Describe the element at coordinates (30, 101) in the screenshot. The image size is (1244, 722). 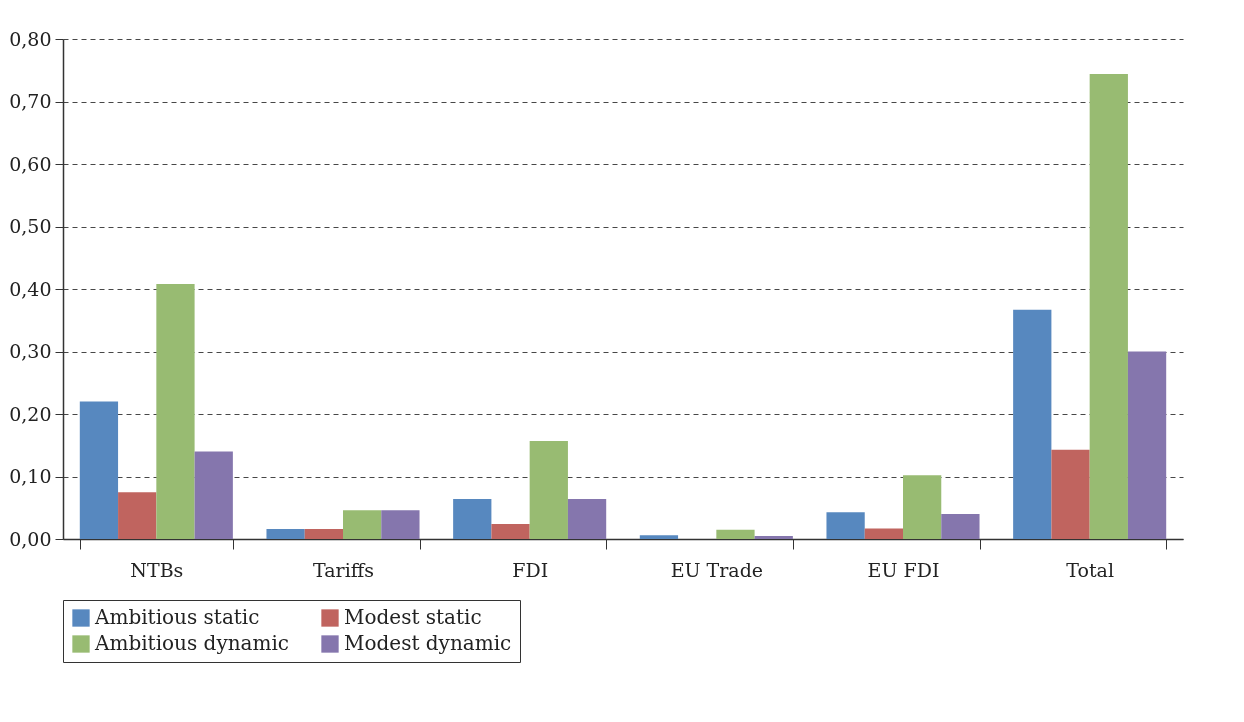
I see `y-tick-label: 0,70` at that location.